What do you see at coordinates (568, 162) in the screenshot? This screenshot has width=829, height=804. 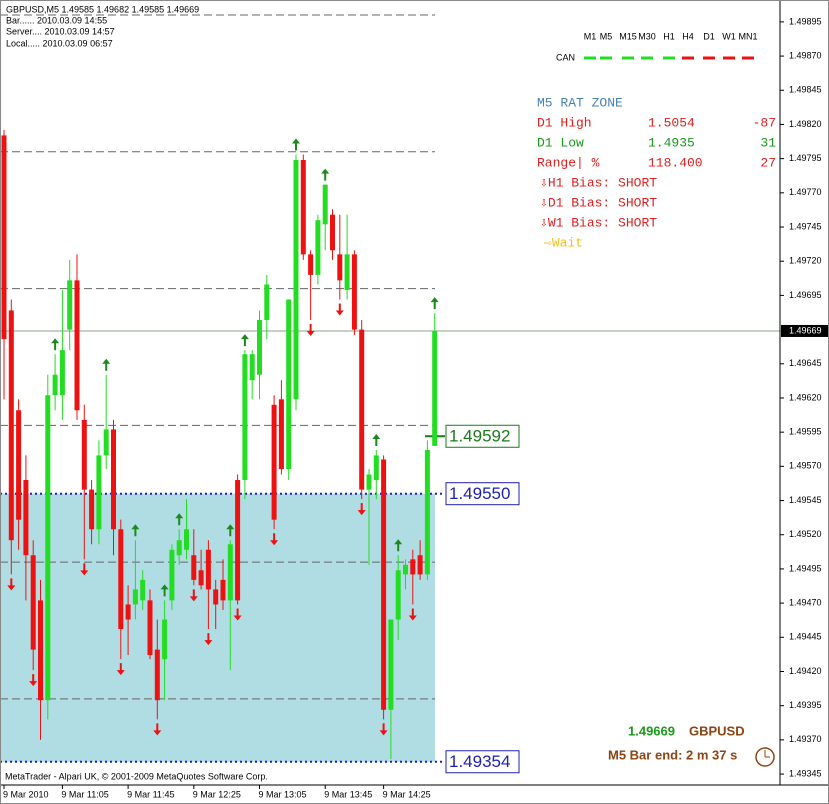 I see `panel-cell: Range| %` at bounding box center [568, 162].